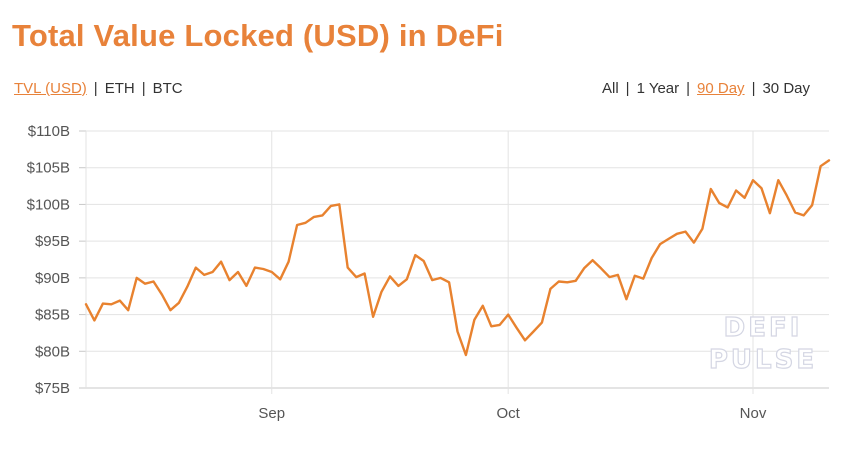 The image size is (850, 451). What do you see at coordinates (119, 88) in the screenshot?
I see `metric-tab-eth: ETH` at bounding box center [119, 88].